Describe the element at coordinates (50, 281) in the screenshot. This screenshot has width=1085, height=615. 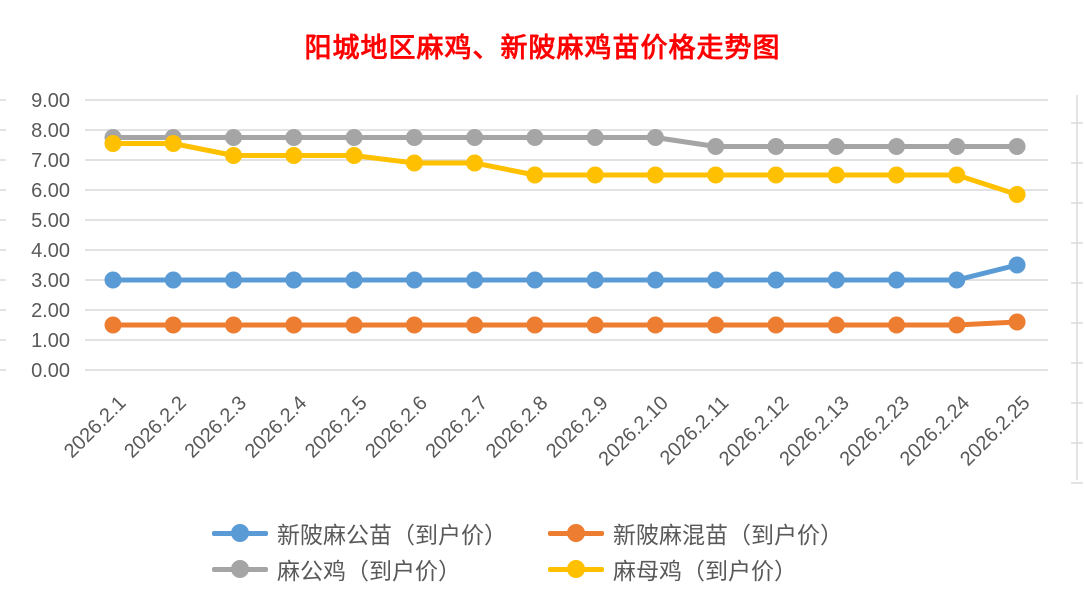
I see `y-tick-label: 3.00` at that location.